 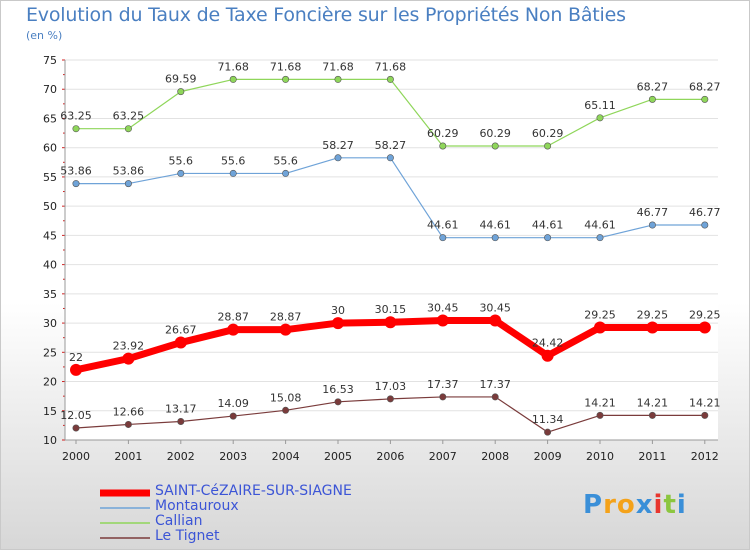 I want to click on logo-letter: i, so click(x=681, y=505).